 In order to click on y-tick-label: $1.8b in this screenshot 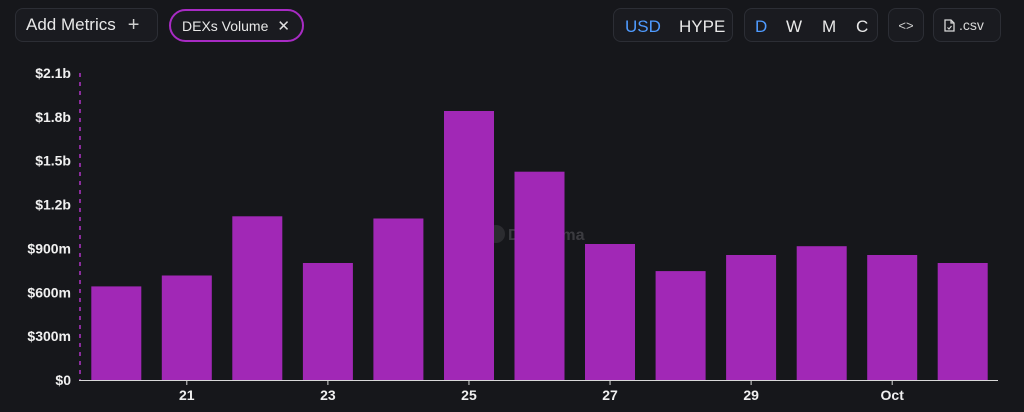, I will do `click(53, 117)`.